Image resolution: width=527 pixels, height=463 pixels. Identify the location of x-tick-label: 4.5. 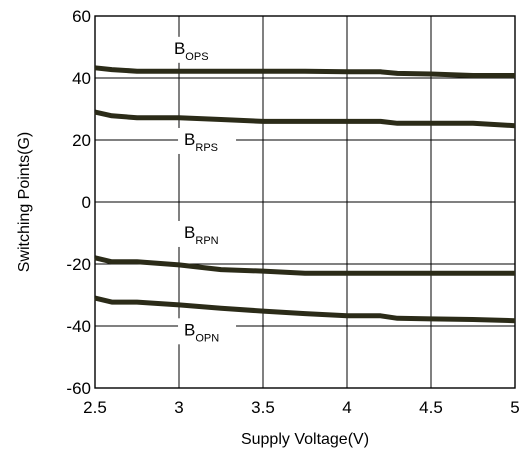
(431, 407).